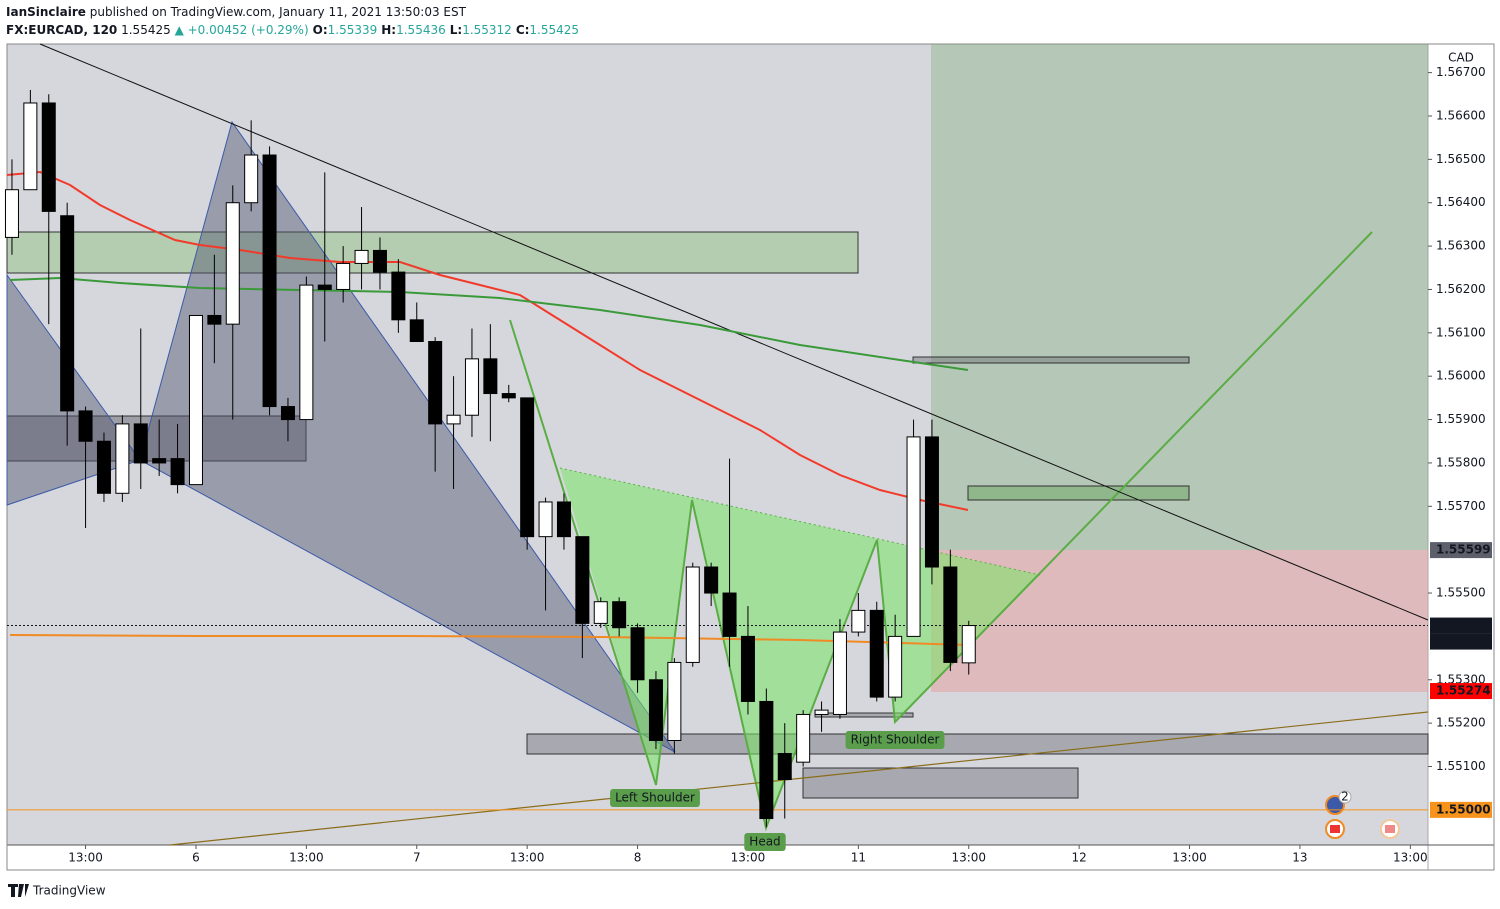 The image size is (1500, 909). What do you see at coordinates (554, 30) in the screenshot?
I see `ohlc-value: 1.55425` at bounding box center [554, 30].